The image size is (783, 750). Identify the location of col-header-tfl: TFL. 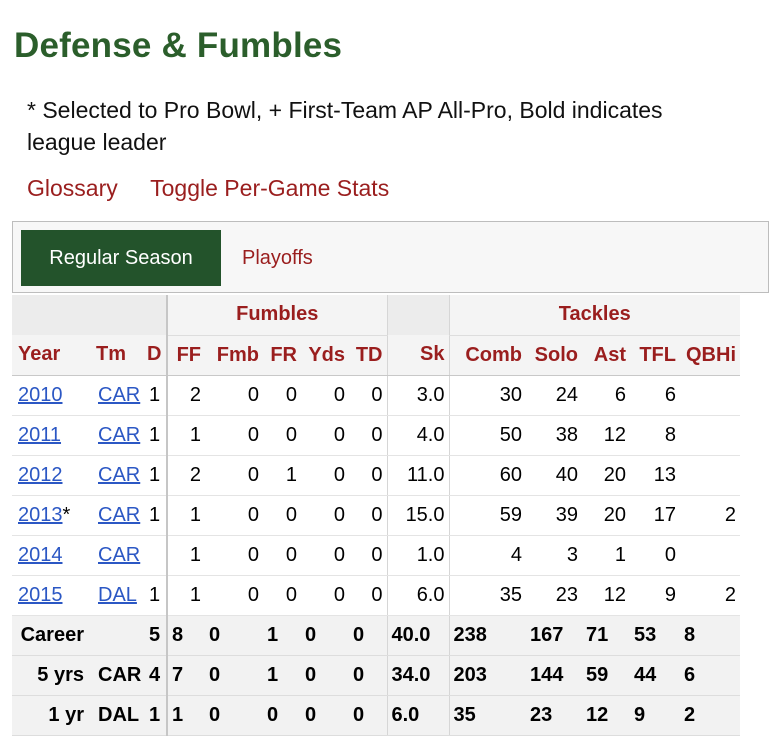
(655, 355).